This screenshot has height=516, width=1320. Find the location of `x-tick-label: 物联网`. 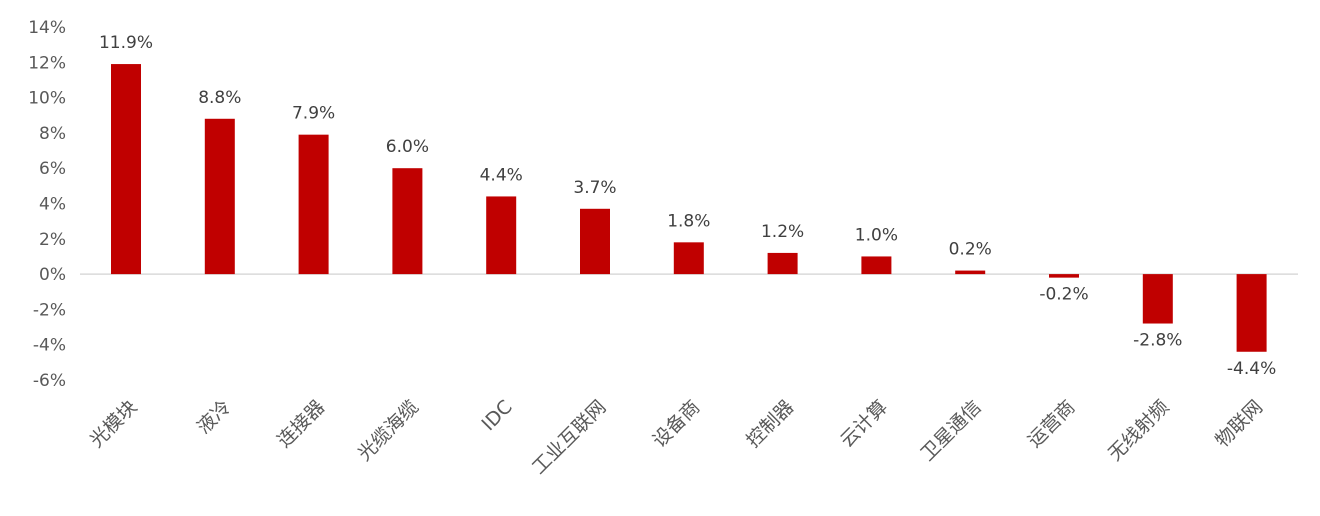

x-tick-label: 物联网 is located at coordinates (1239, 424).